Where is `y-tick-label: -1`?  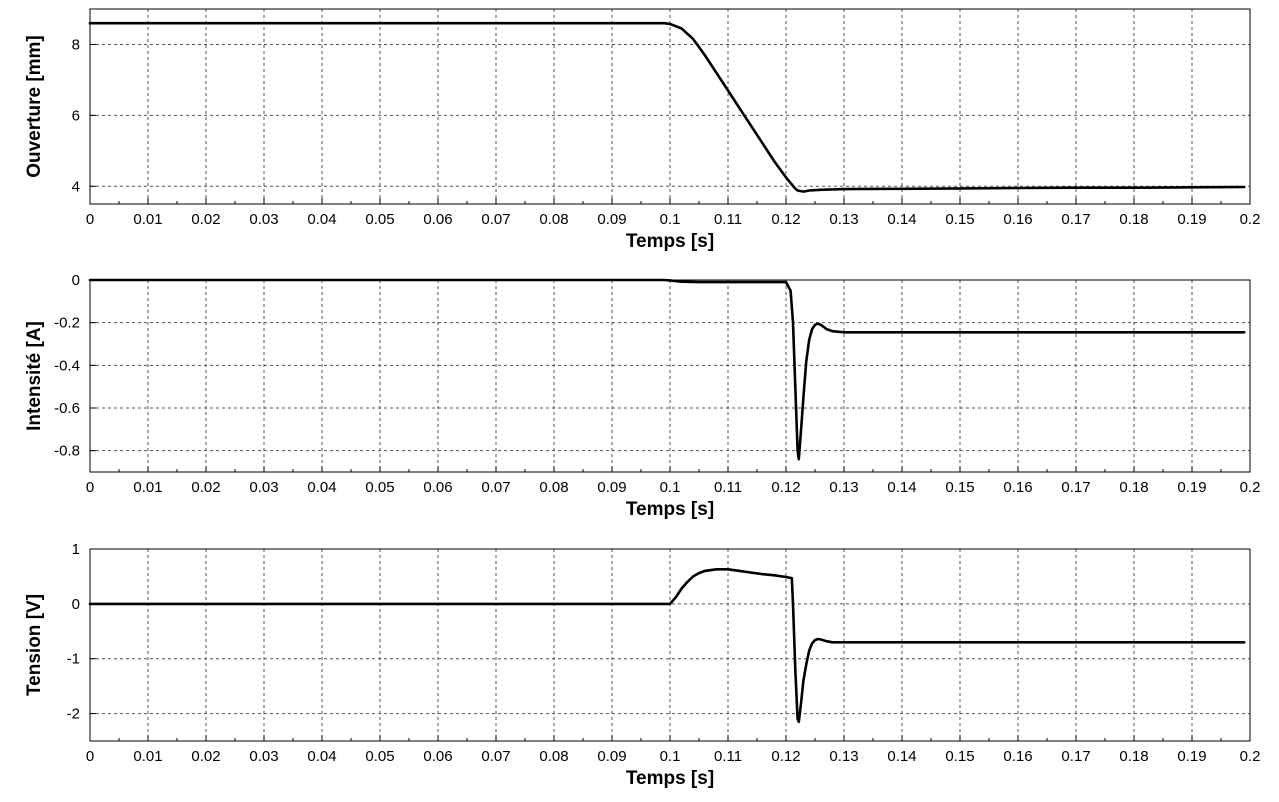 y-tick-label: -1 is located at coordinates (73, 659).